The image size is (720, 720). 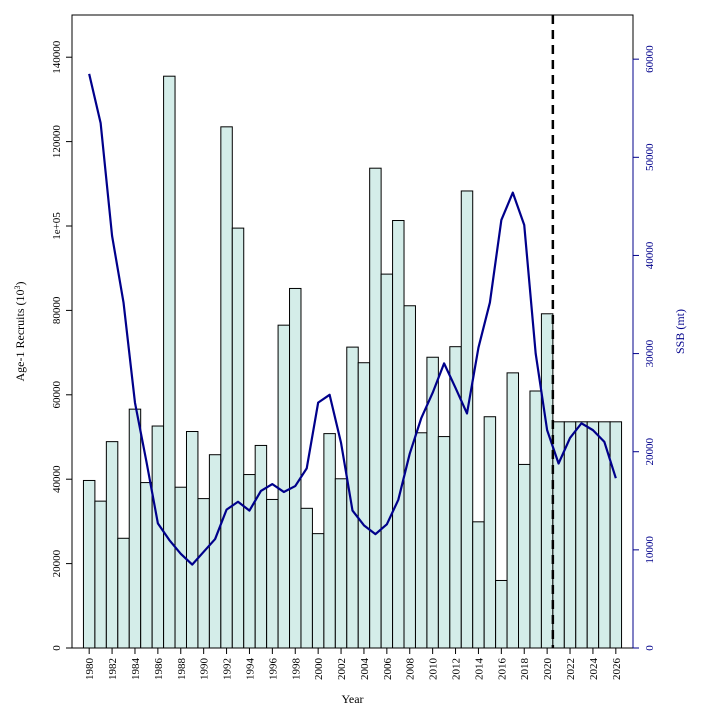 What do you see at coordinates (434, 669) in the screenshot?
I see `x-tick-label: 2010` at bounding box center [434, 669].